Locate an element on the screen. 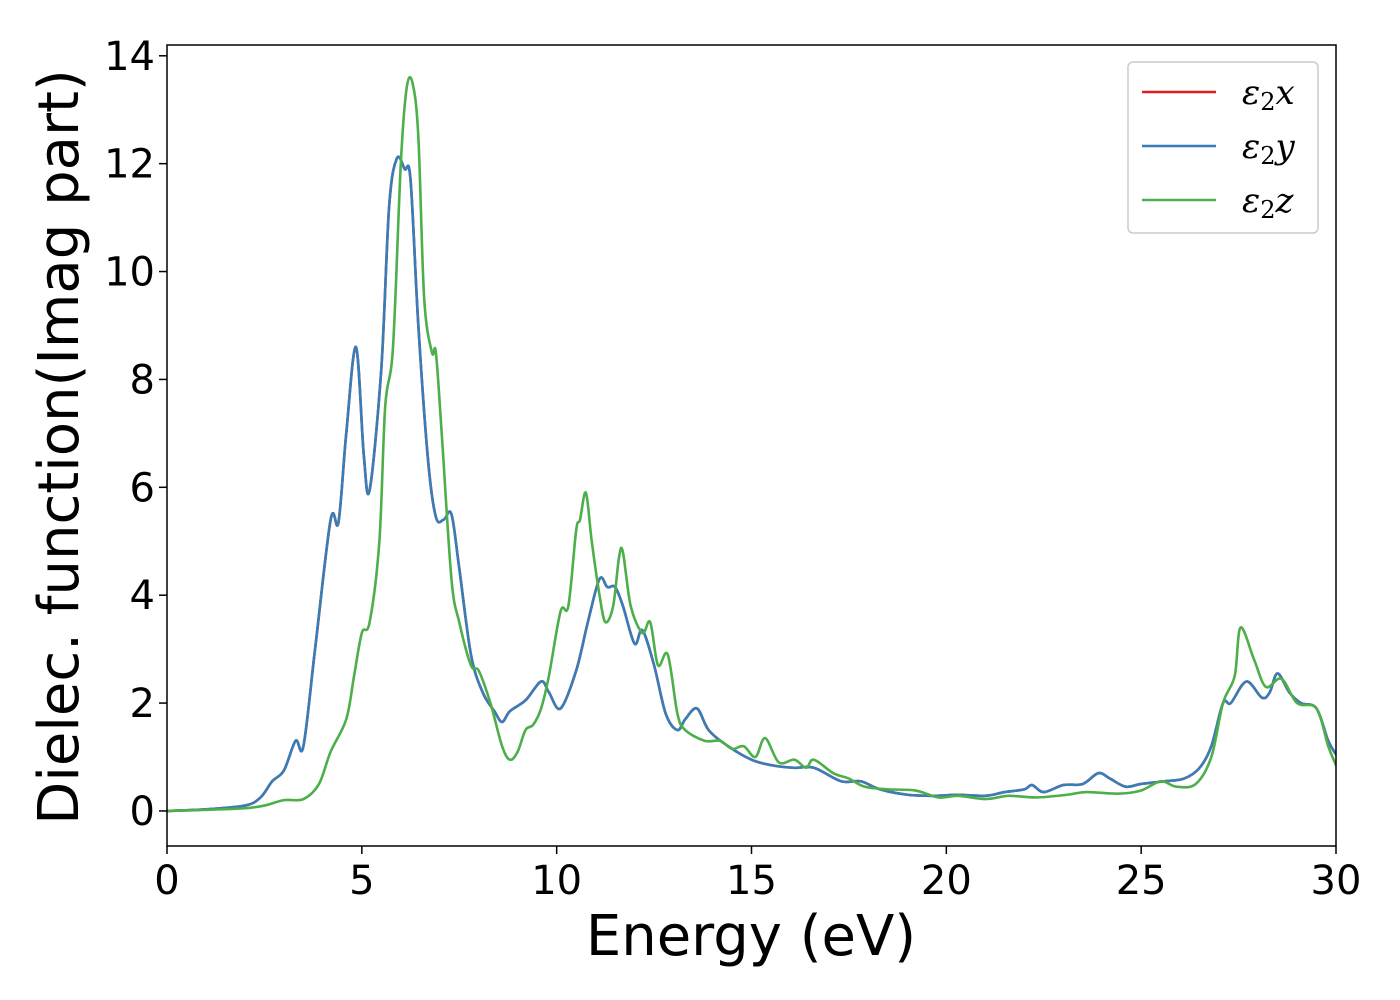 The height and width of the screenshot is (1000, 1400). legend-label-y: ε2y is located at coordinates (1269, 148).